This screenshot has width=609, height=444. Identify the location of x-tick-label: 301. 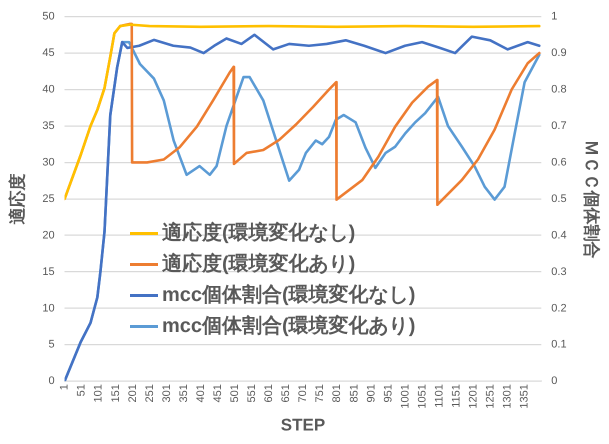
(166, 393).